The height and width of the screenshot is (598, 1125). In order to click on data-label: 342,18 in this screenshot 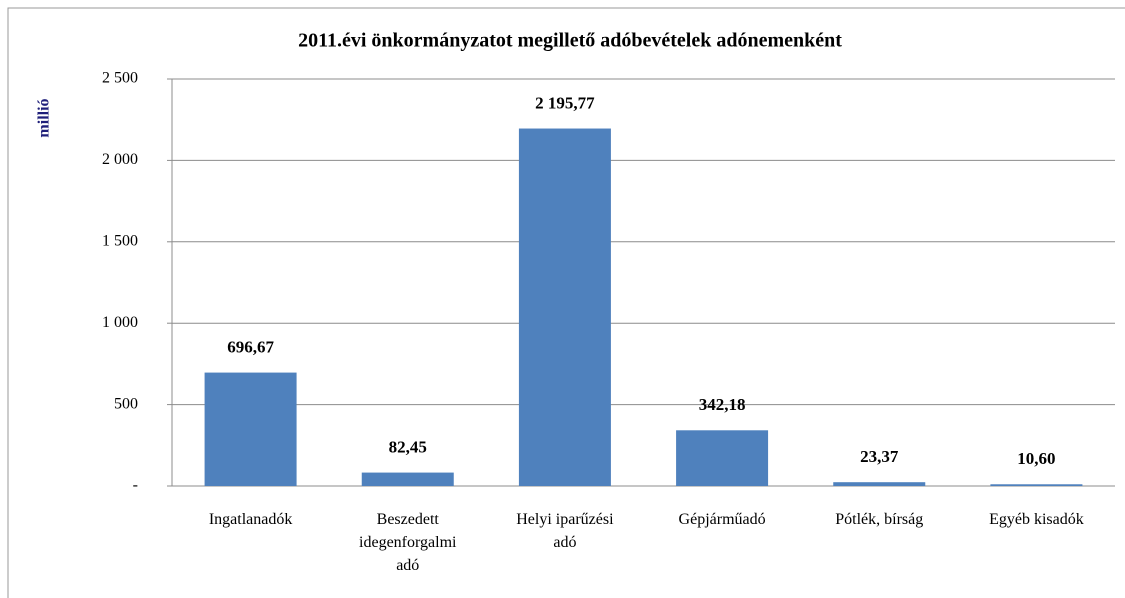, I will do `click(722, 404)`.